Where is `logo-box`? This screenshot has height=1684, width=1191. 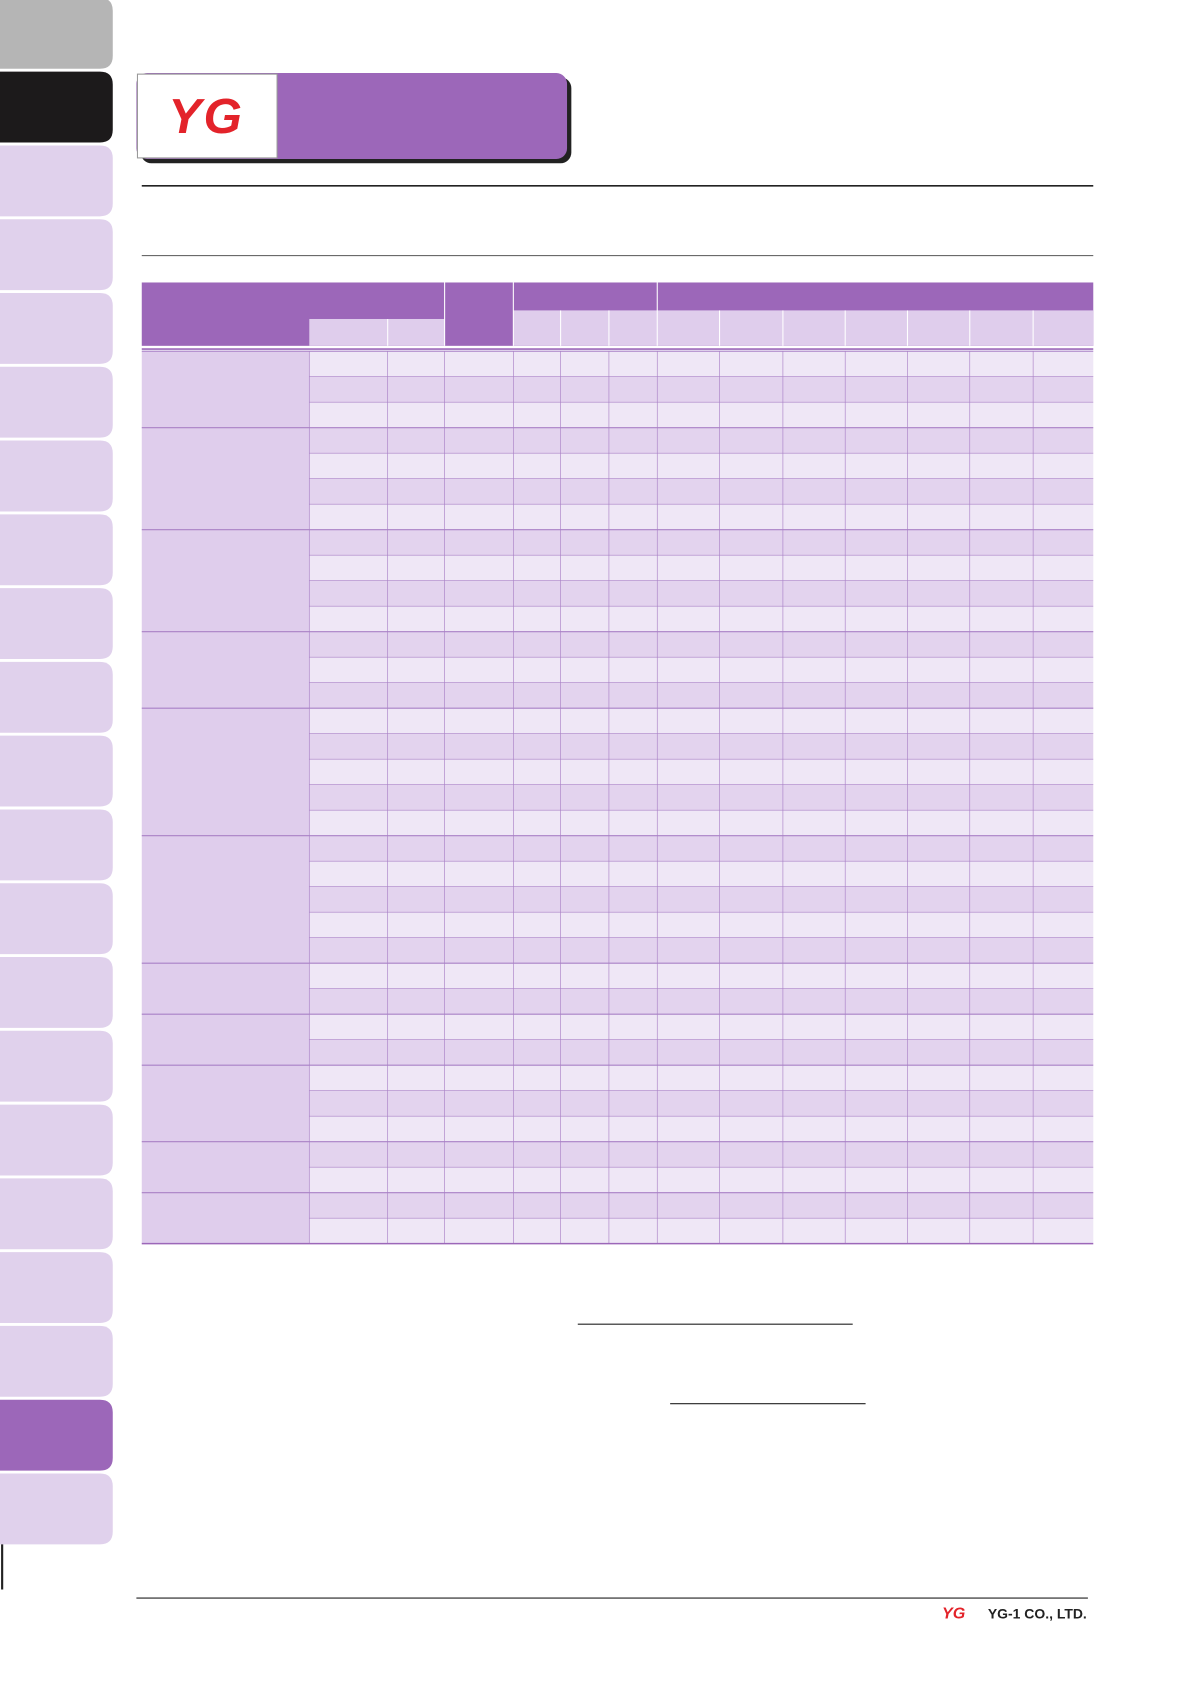
logo-box is located at coordinates (207, 116).